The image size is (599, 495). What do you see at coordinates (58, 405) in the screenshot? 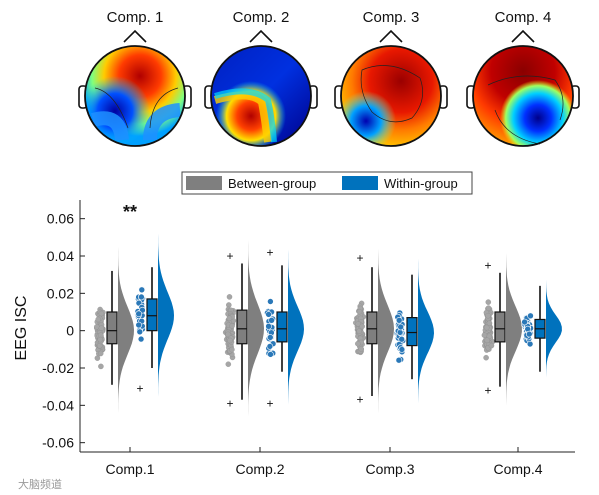
I see `y-tick-label: -0.04` at bounding box center [58, 405].